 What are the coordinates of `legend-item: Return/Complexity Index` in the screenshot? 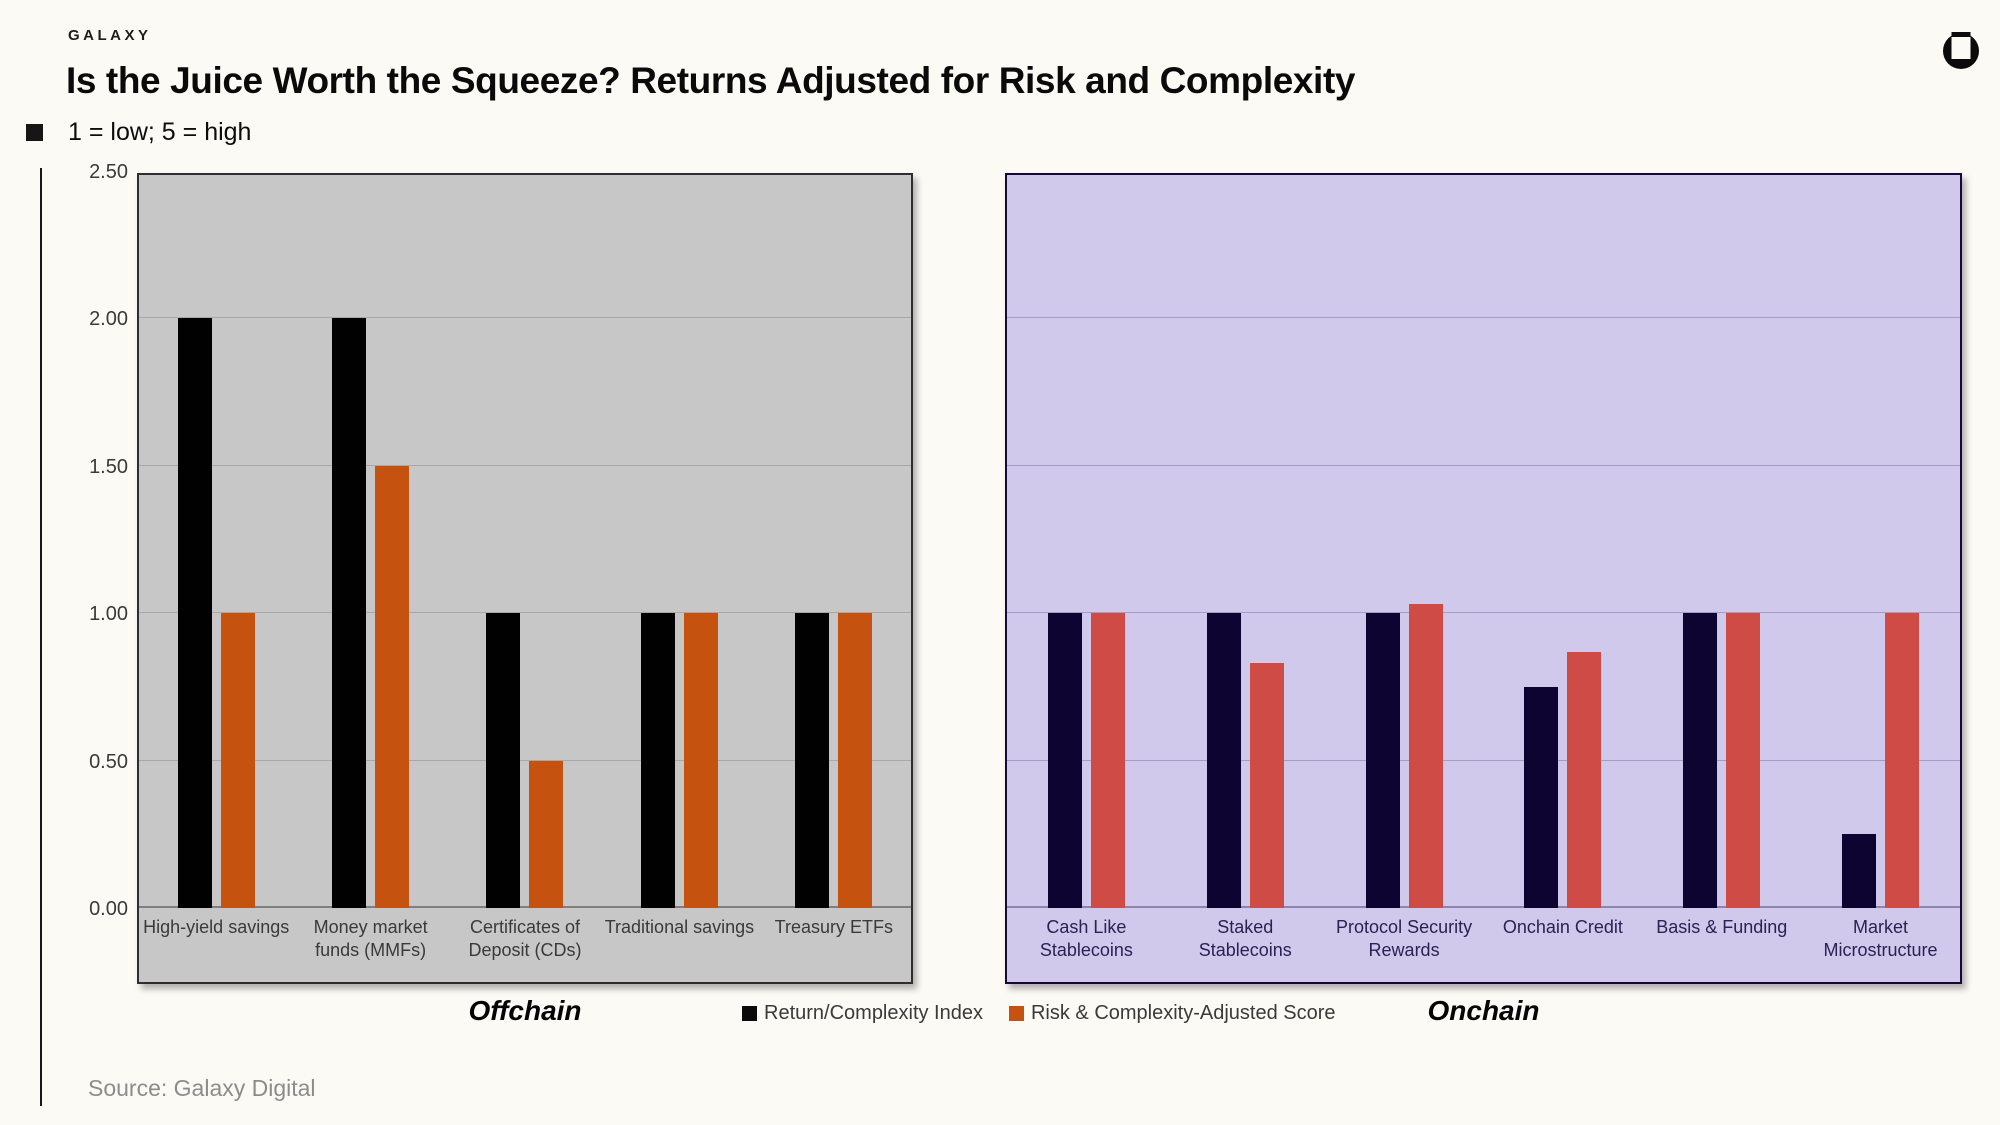 It's located at (862, 1013).